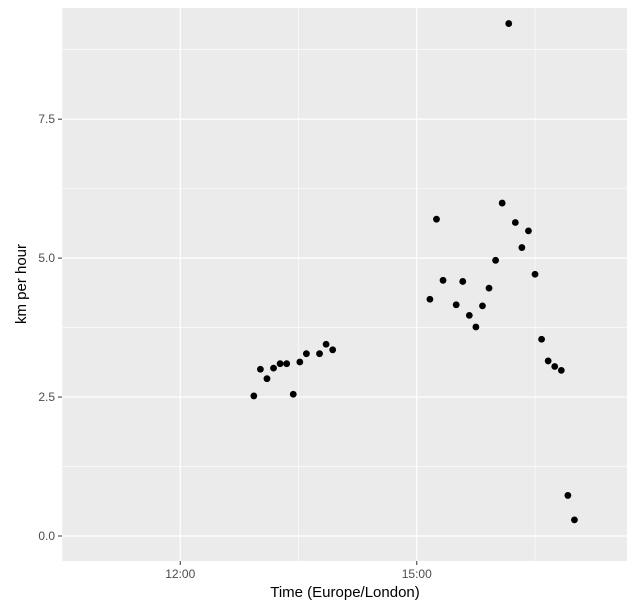  I want to click on x-axis-title: Time (Europe/London), so click(345, 592).